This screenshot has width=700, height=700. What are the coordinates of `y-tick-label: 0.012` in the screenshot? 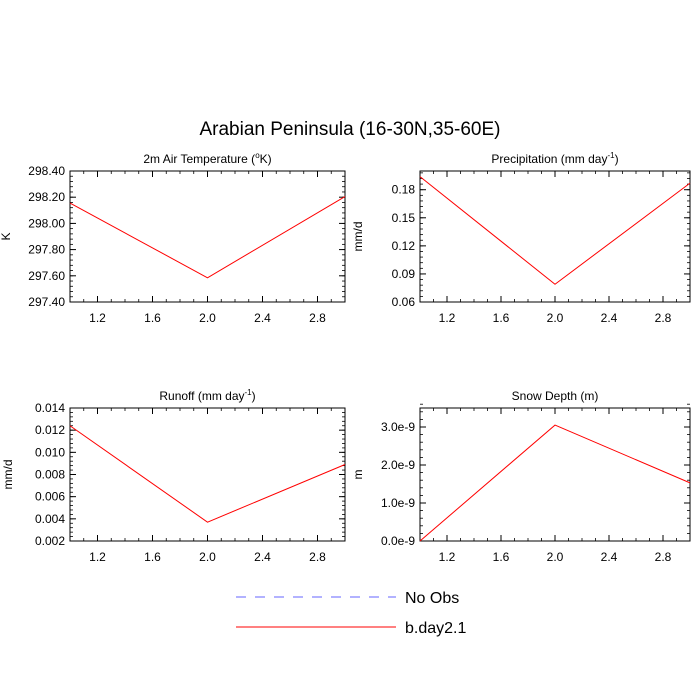 It's located at (50, 430).